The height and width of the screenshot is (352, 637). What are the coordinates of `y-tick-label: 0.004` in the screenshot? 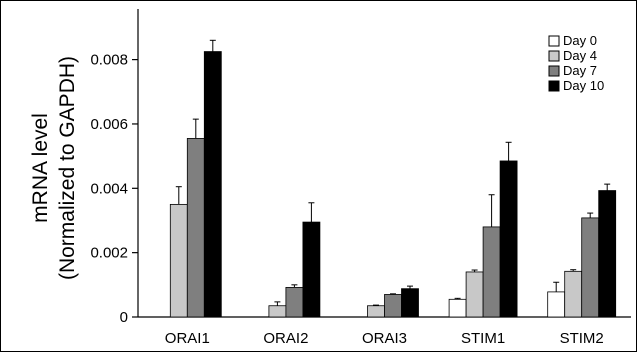 It's located at (109, 188).